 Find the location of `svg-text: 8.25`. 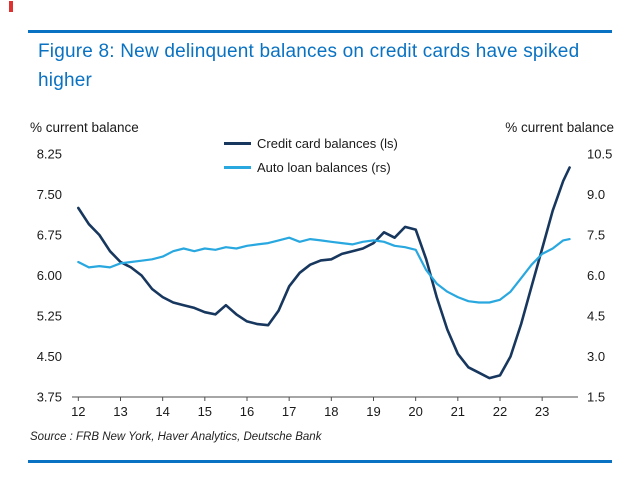

svg-text: 8.25 is located at coordinates (49, 154).